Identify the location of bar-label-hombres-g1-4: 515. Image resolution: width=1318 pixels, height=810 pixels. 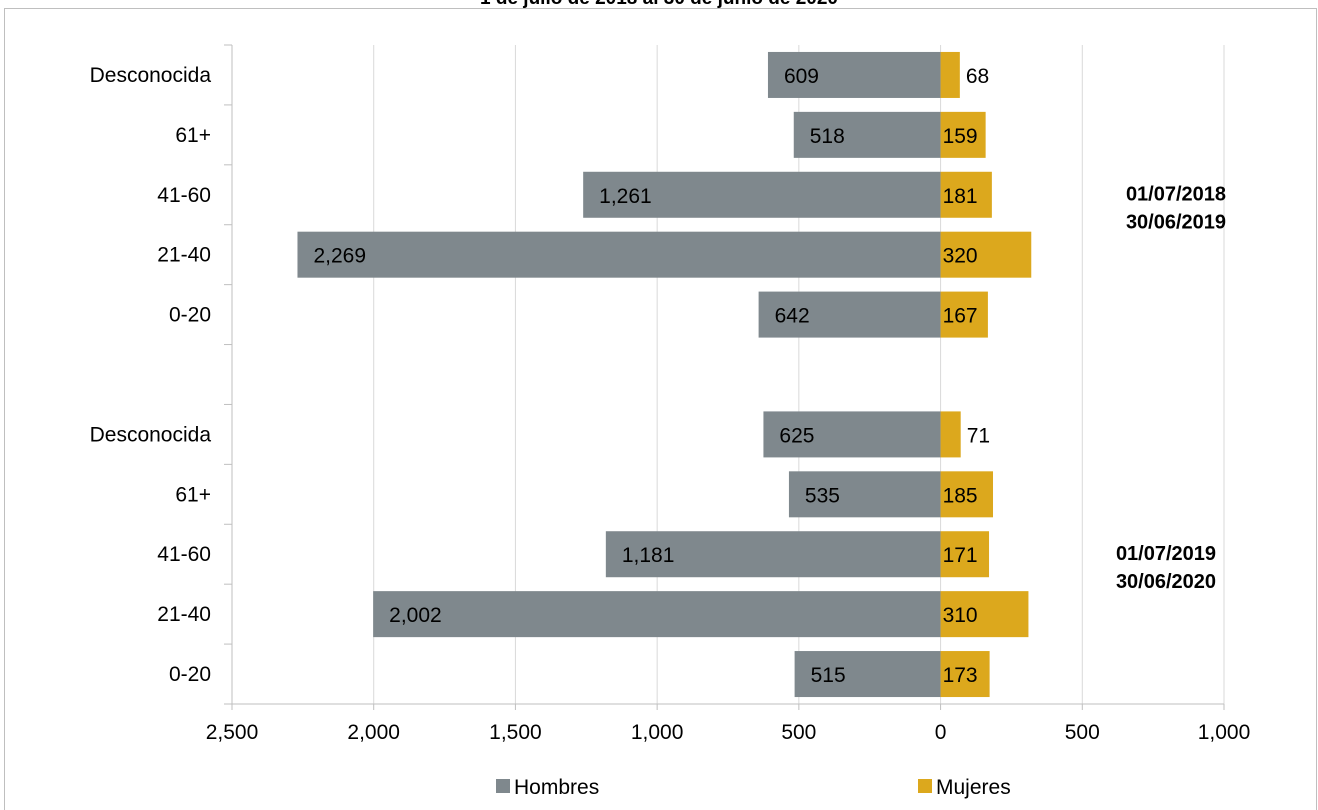
(828, 675).